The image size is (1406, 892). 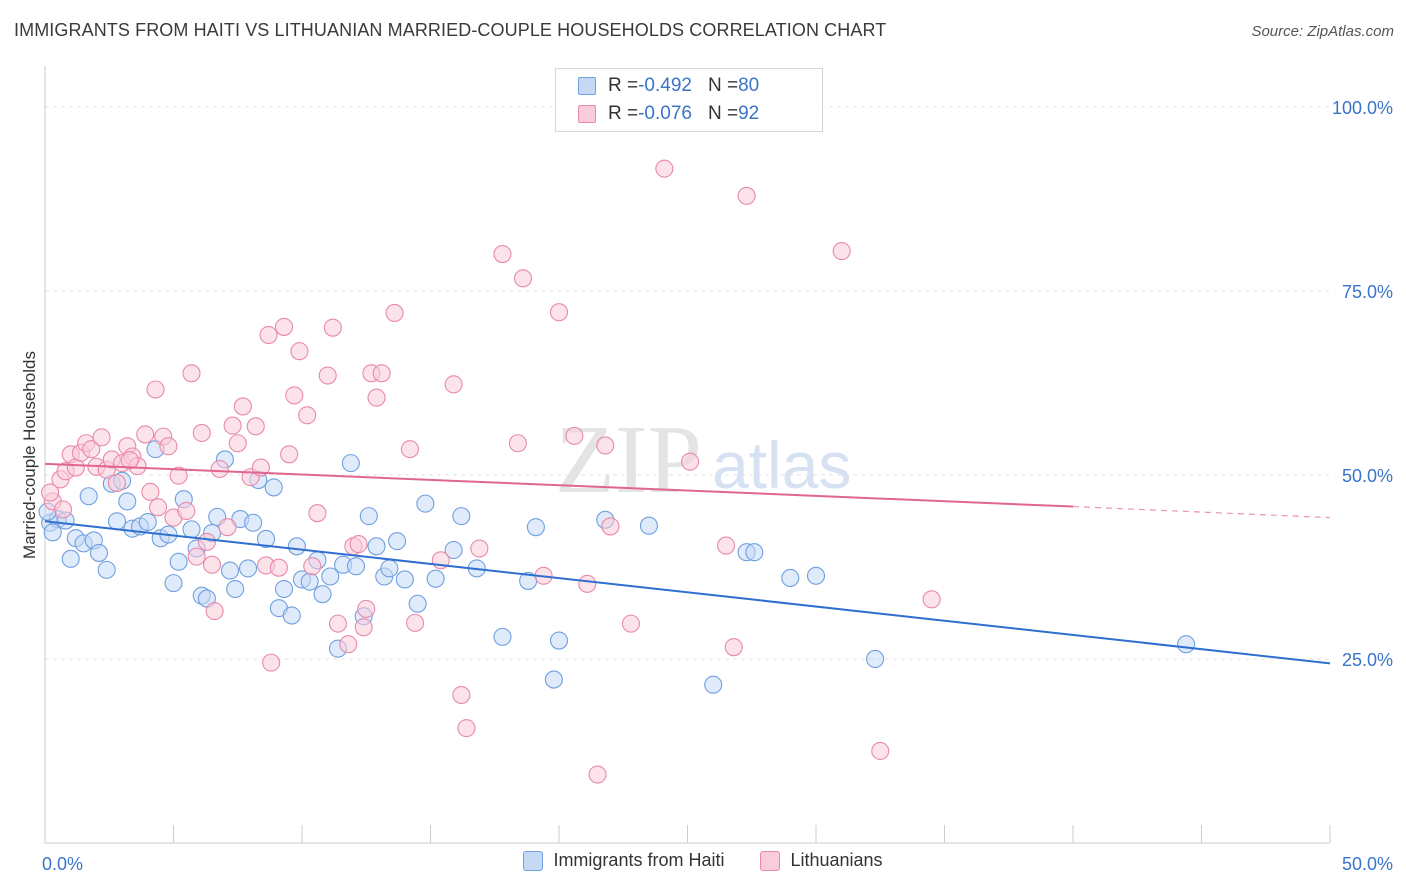 I want to click on legend-item-lithuanians: Lithuanians, so click(x=821, y=860).